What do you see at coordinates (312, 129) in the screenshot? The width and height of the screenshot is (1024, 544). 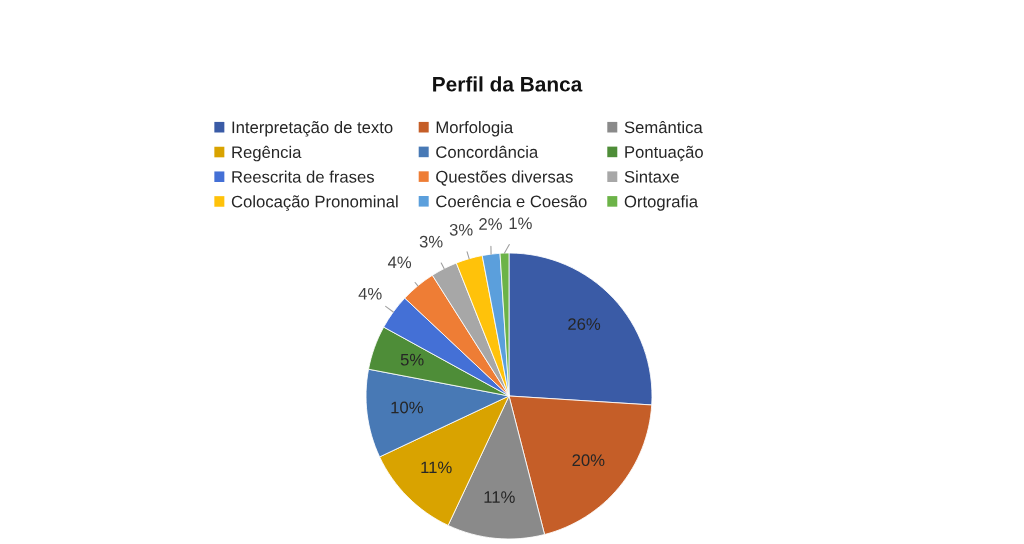 I see `legend-label: Interpretação de texto` at bounding box center [312, 129].